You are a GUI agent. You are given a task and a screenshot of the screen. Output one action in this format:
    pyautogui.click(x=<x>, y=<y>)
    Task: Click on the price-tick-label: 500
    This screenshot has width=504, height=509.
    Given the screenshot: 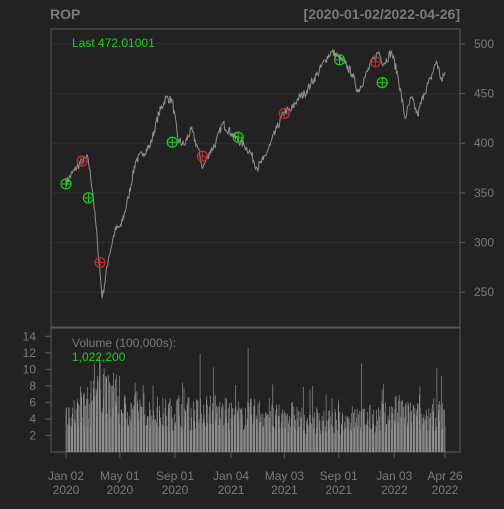 What is the action you would take?
    pyautogui.click(x=484, y=44)
    